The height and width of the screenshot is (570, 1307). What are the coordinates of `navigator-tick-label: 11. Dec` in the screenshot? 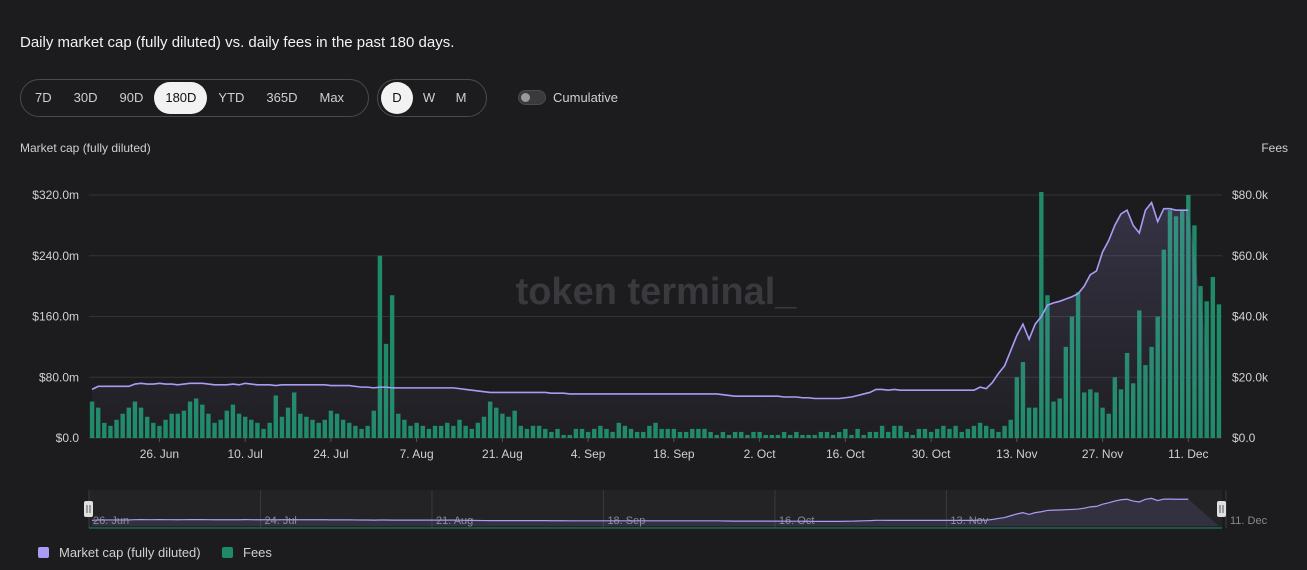 It's located at (1249, 521).